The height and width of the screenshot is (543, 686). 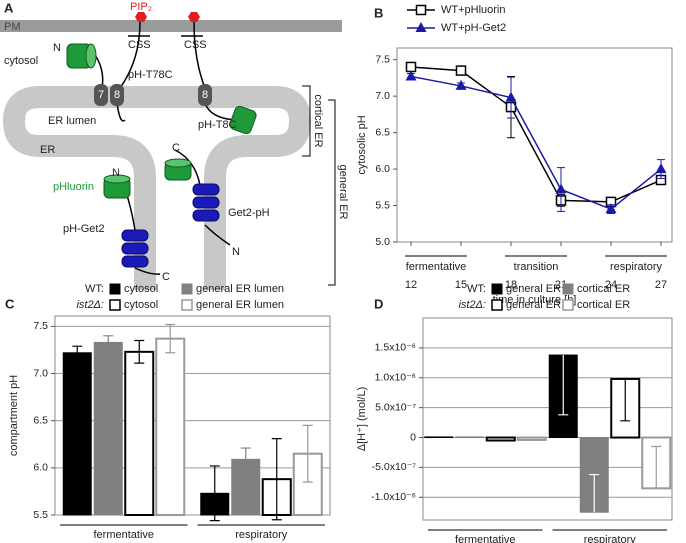 I want to click on get2-helices, so click(x=170, y=225).